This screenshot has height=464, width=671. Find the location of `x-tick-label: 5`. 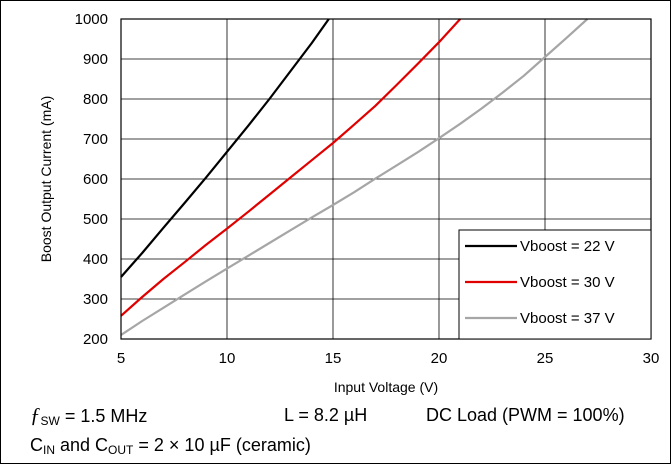

x-tick-label: 5 is located at coordinates (121, 358).